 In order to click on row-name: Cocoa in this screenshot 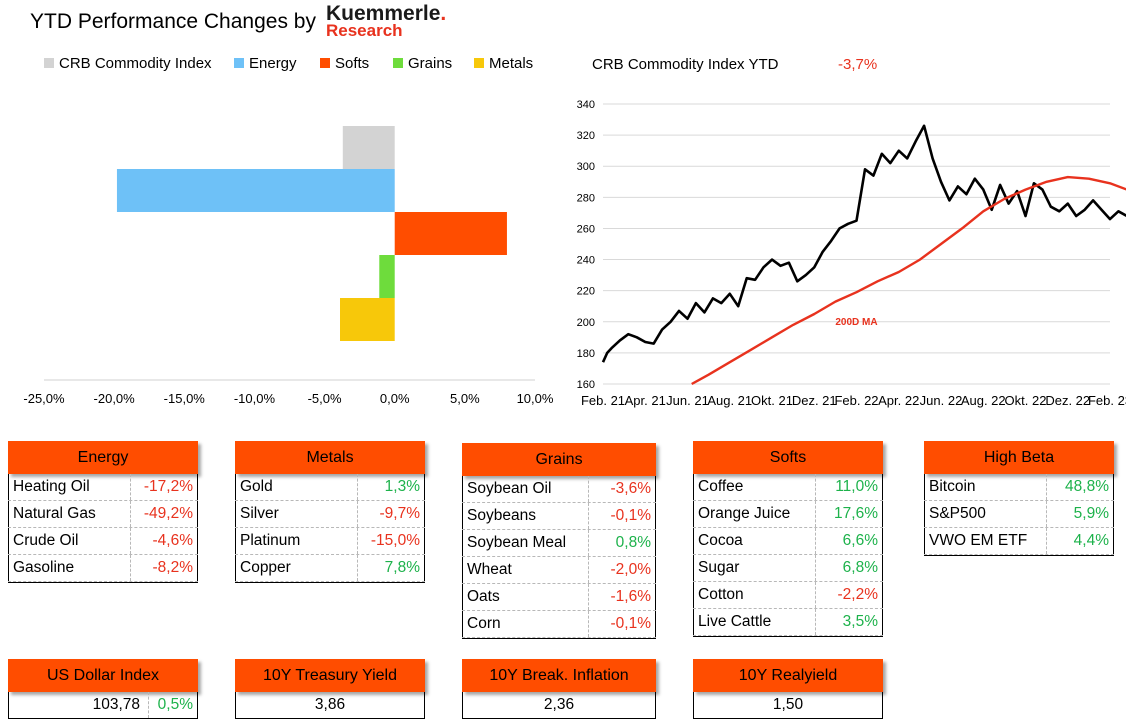, I will do `click(754, 541)`.